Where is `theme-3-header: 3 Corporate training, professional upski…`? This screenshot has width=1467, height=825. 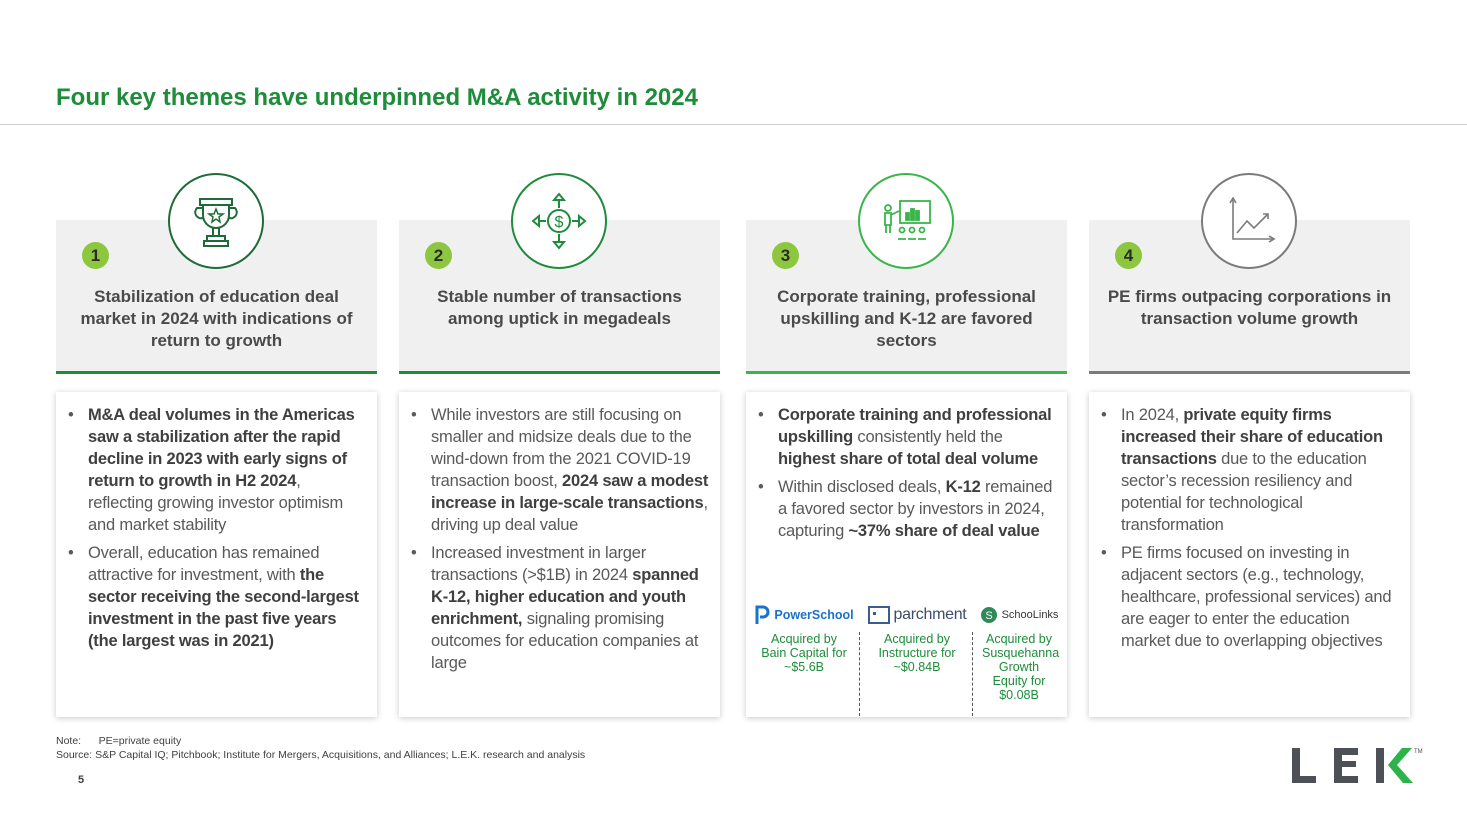
theme-3-header: 3 Corporate training, professional upski… is located at coordinates (906, 297).